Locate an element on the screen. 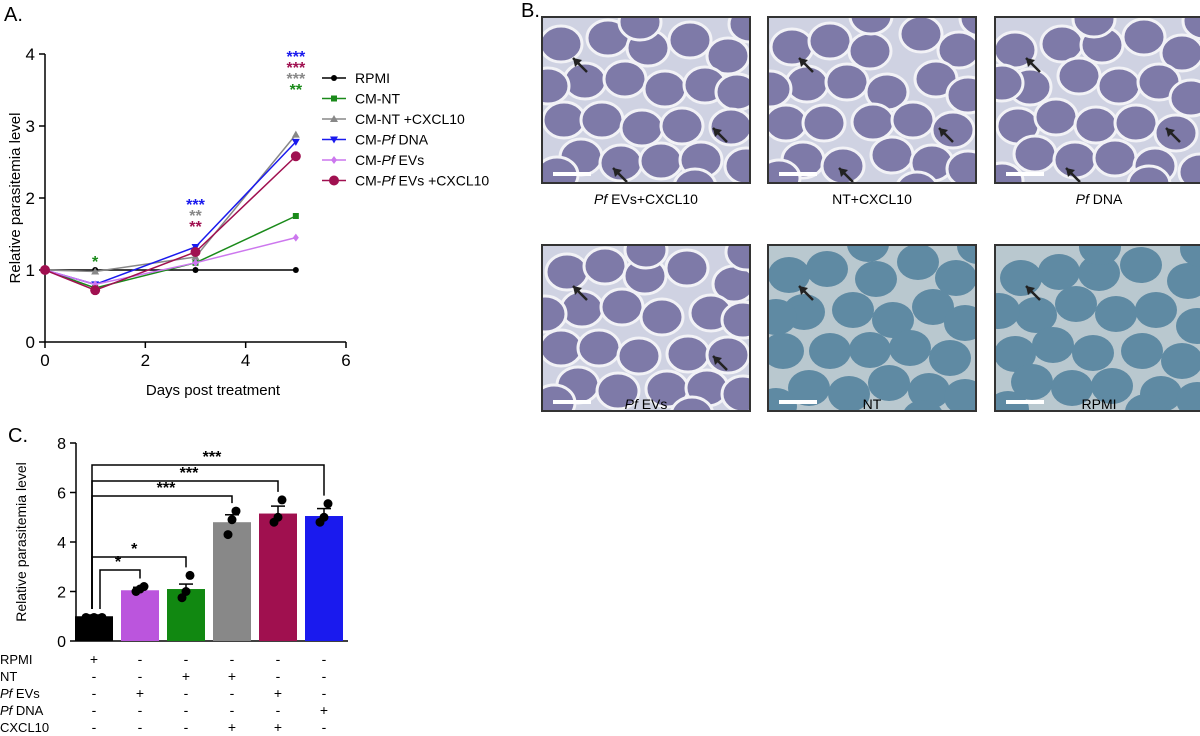 This screenshot has width=1200, height=736. y-tick-label: 4 is located at coordinates (30, 54).